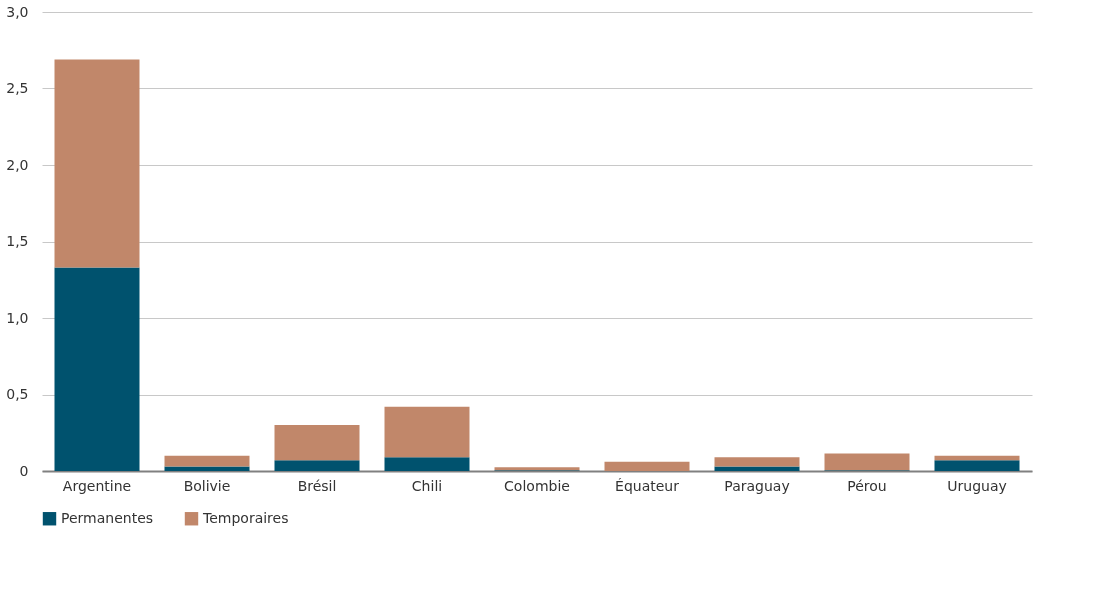 The image size is (1103, 609). What do you see at coordinates (647, 485) in the screenshot?
I see `x-tick-label: Équateur` at bounding box center [647, 485].